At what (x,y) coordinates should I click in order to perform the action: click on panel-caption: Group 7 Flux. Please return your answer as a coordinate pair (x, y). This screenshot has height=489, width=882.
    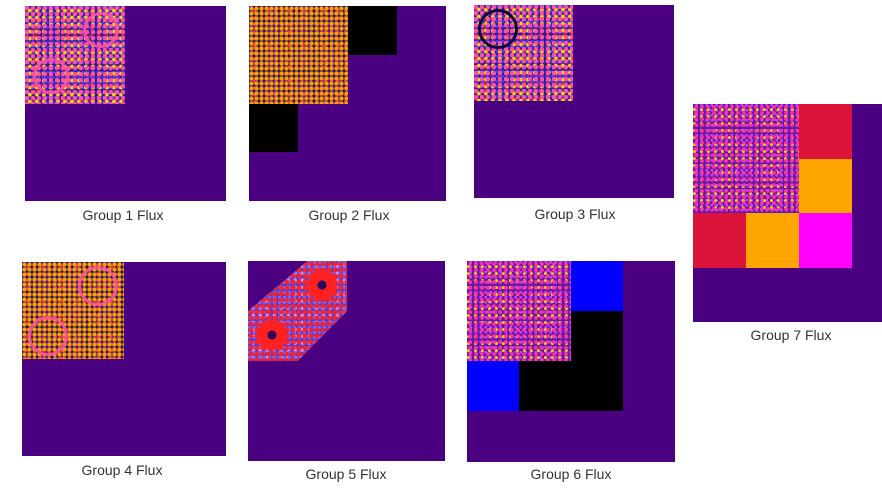
    Looking at the image, I should click on (791, 335).